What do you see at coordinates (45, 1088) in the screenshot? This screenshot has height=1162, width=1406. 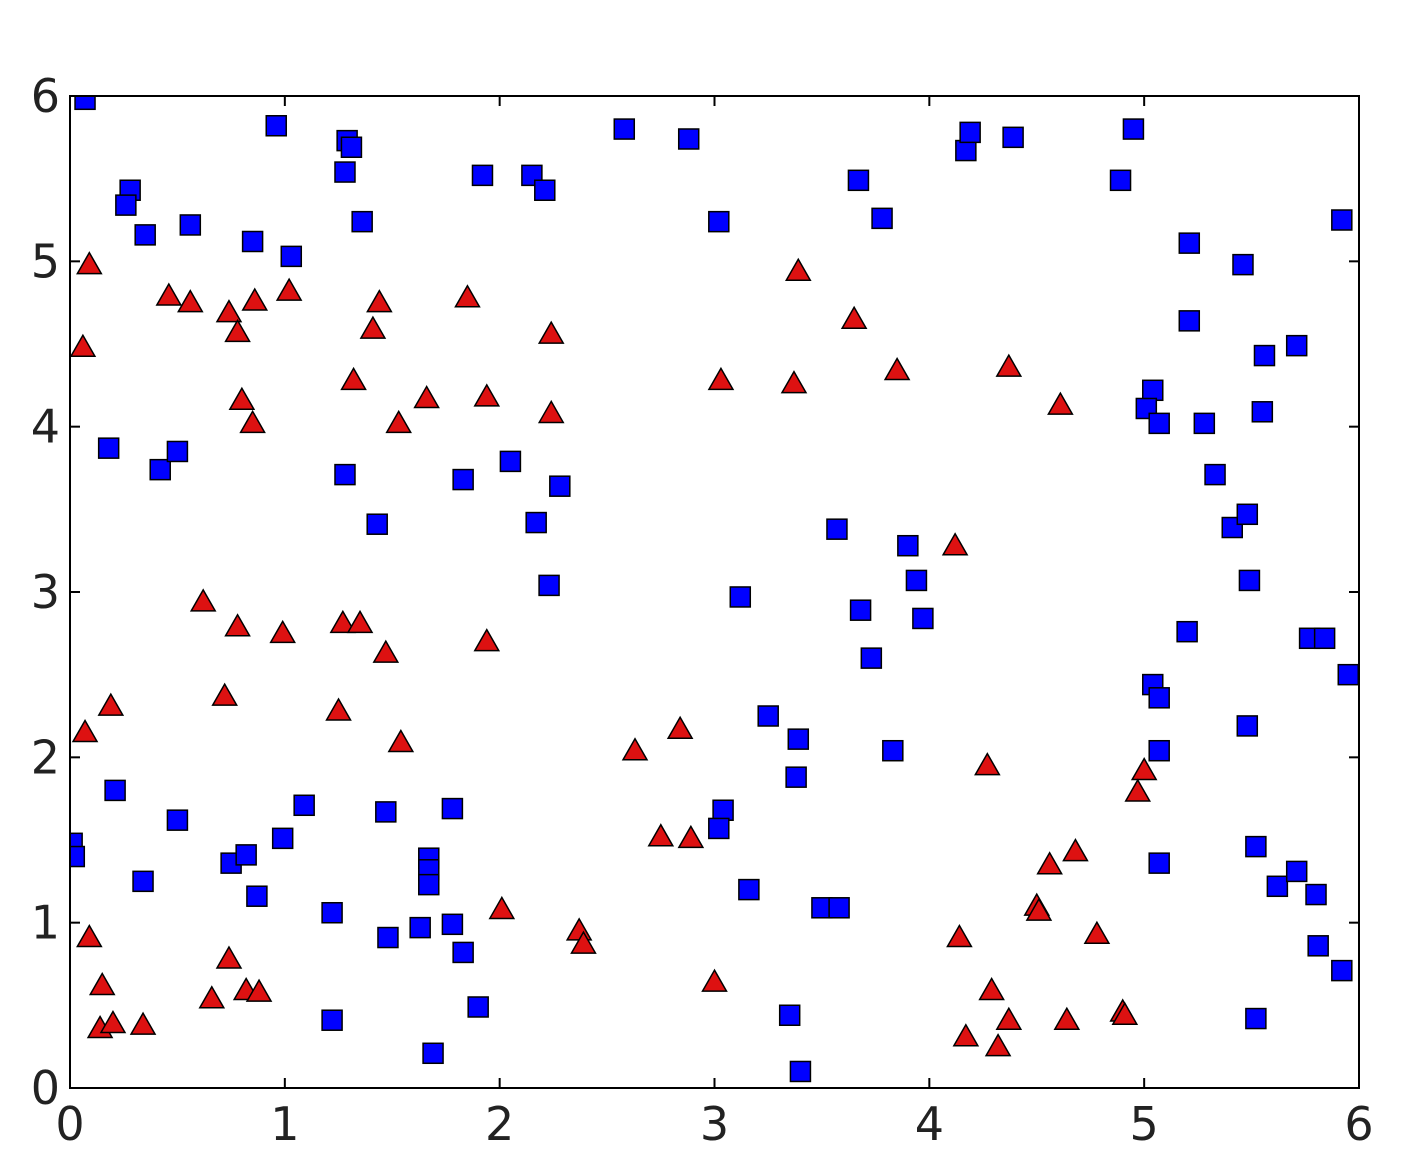 I see `y-tick-label: 0` at bounding box center [45, 1088].